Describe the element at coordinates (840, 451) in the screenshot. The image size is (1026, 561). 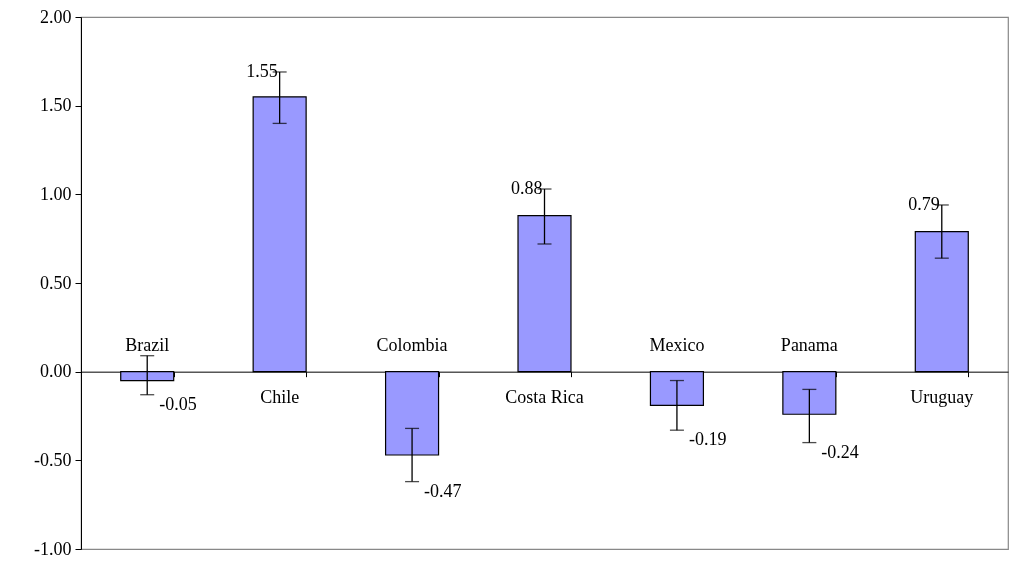
I see `data-label: -0.24` at that location.